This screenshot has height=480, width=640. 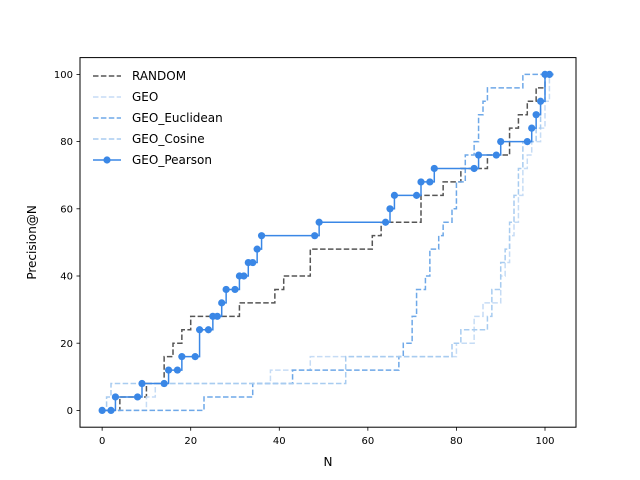 What do you see at coordinates (159, 76) in the screenshot?
I see `legend-label: RANDOM` at bounding box center [159, 76].